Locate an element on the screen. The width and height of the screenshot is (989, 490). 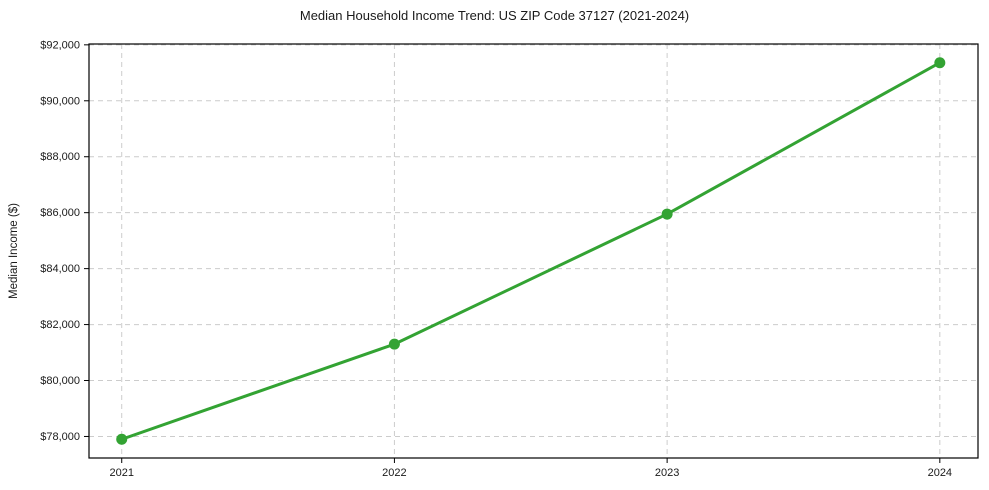
x-tick-label: 2022 is located at coordinates (394, 473).